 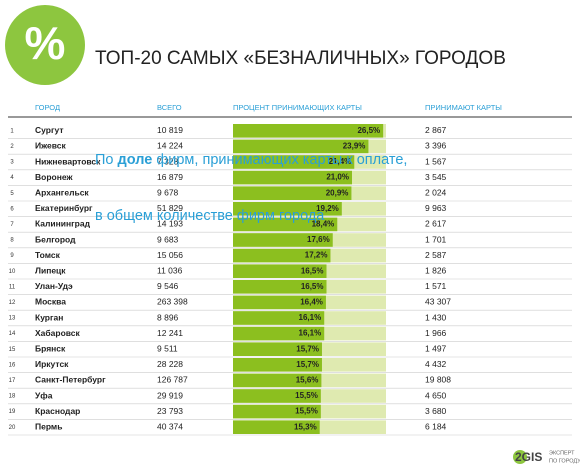 I want to click on rank: 1, so click(x=12, y=131).